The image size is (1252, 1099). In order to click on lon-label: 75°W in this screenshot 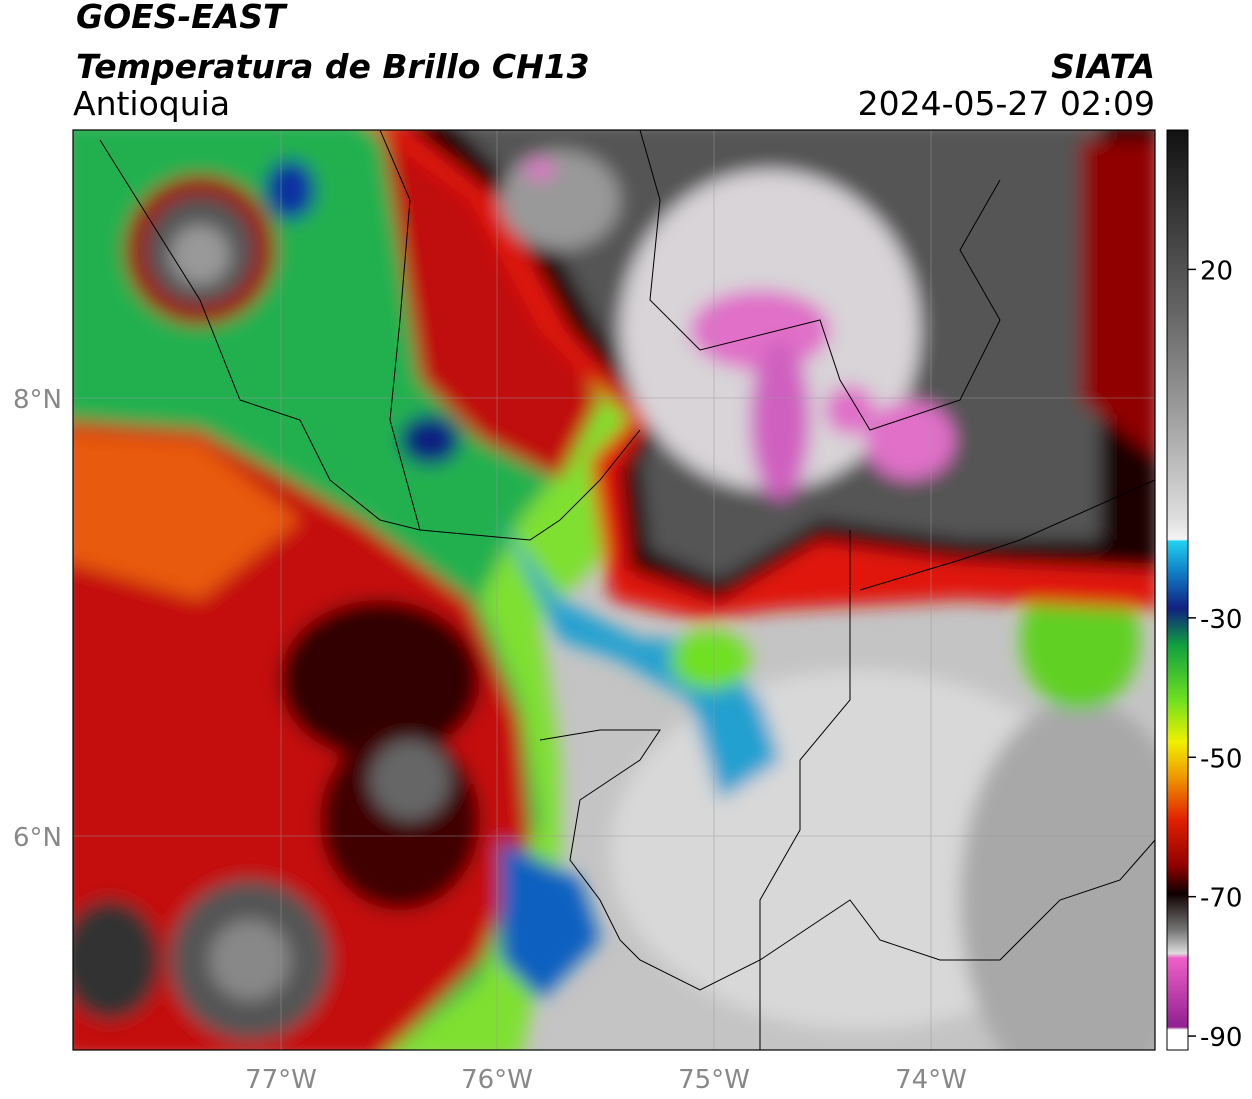, I will do `click(714, 1080)`.